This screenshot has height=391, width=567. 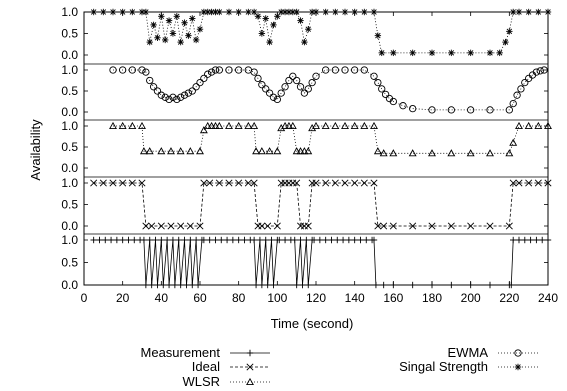 What do you see at coordinates (162, 298) in the screenshot?
I see `x-tick-label: 40` at bounding box center [162, 298].